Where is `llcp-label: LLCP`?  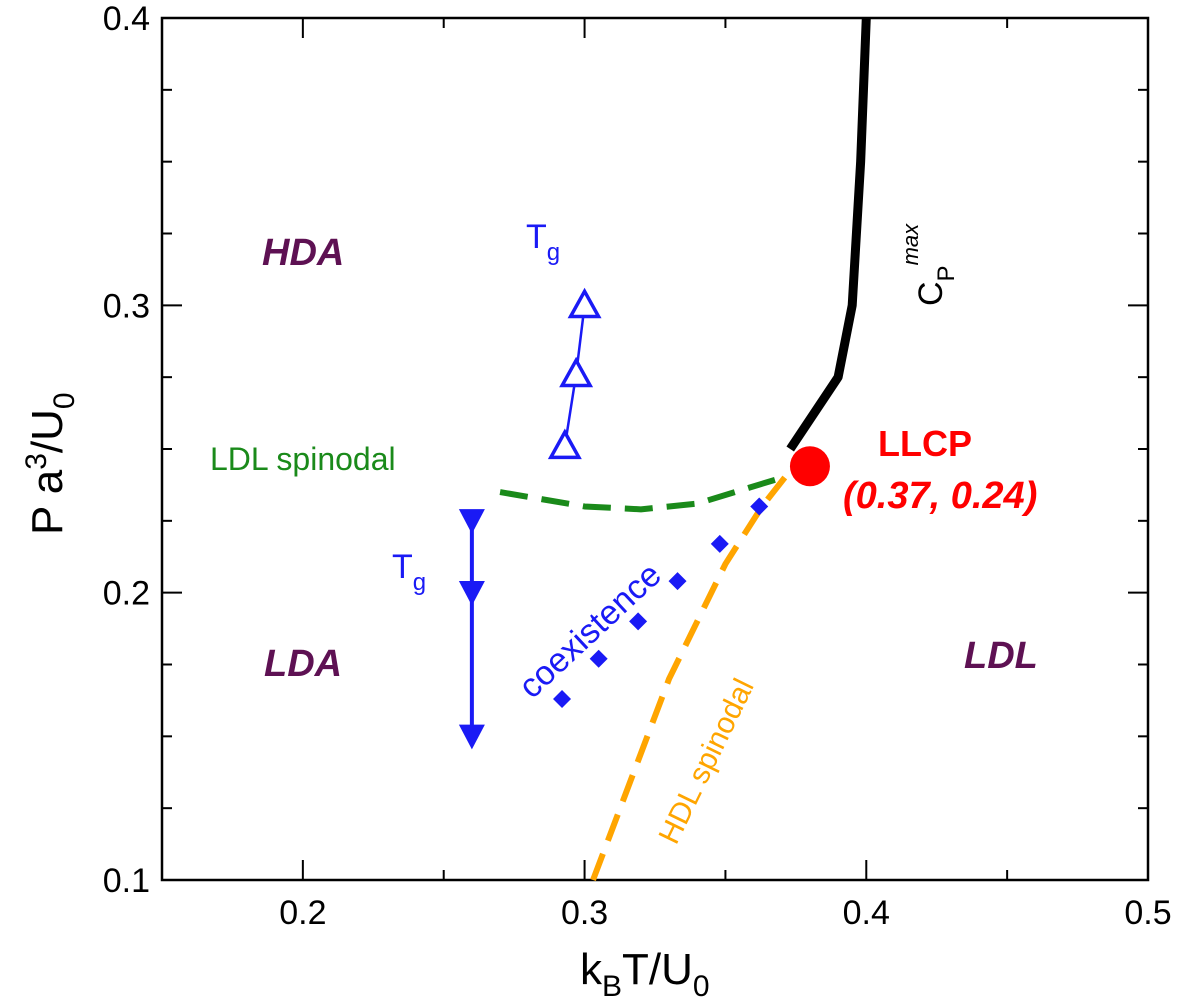
llcp-label: LLCP is located at coordinates (925, 443).